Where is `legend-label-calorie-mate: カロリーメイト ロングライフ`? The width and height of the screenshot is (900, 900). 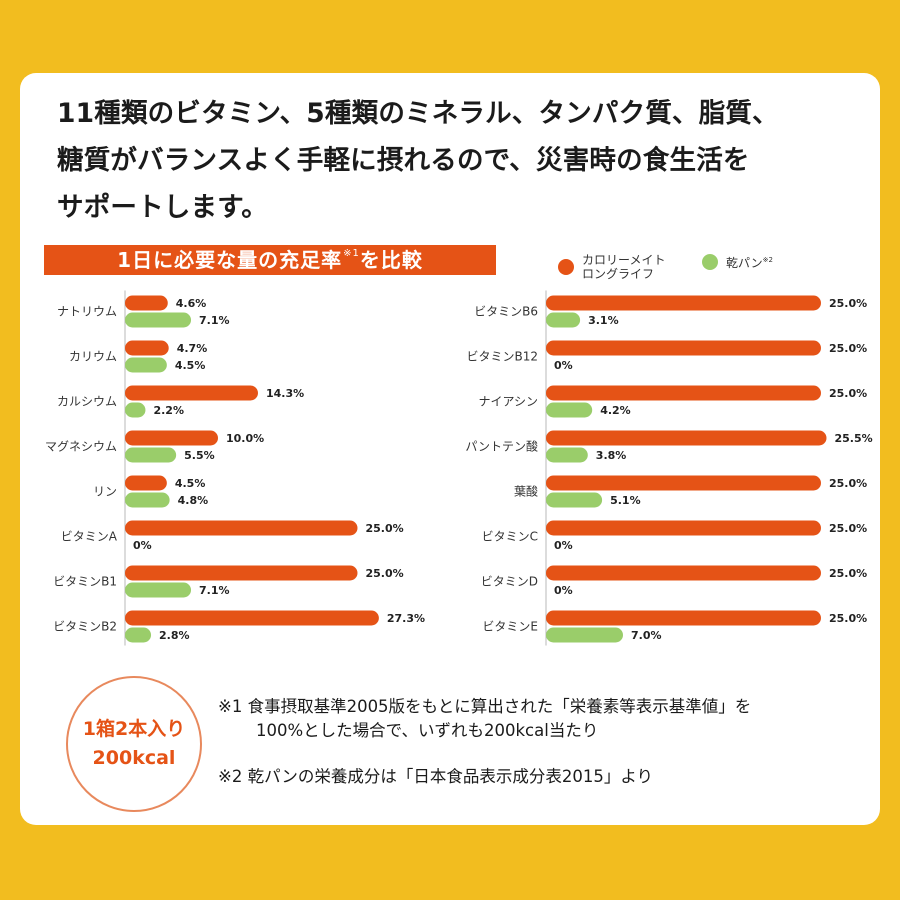 legend-label-calorie-mate: カロリーメイト ロングライフ is located at coordinates (624, 267).